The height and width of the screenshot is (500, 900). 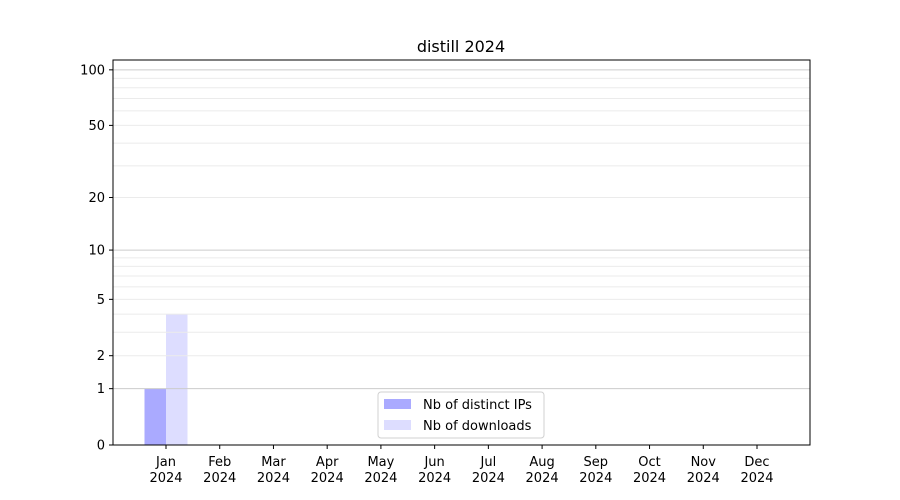 I want to click on x-tick-label: Jun 2024, so click(x=434, y=470).